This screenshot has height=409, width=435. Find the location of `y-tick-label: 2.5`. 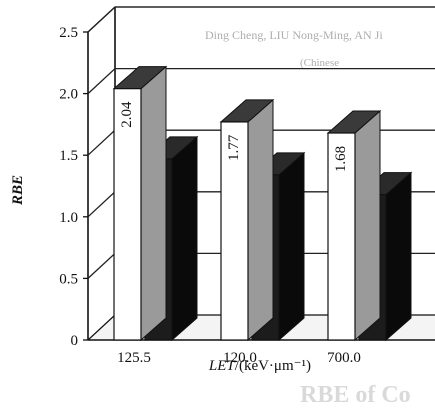

y-tick-label: 2.5 is located at coordinates (68, 33).